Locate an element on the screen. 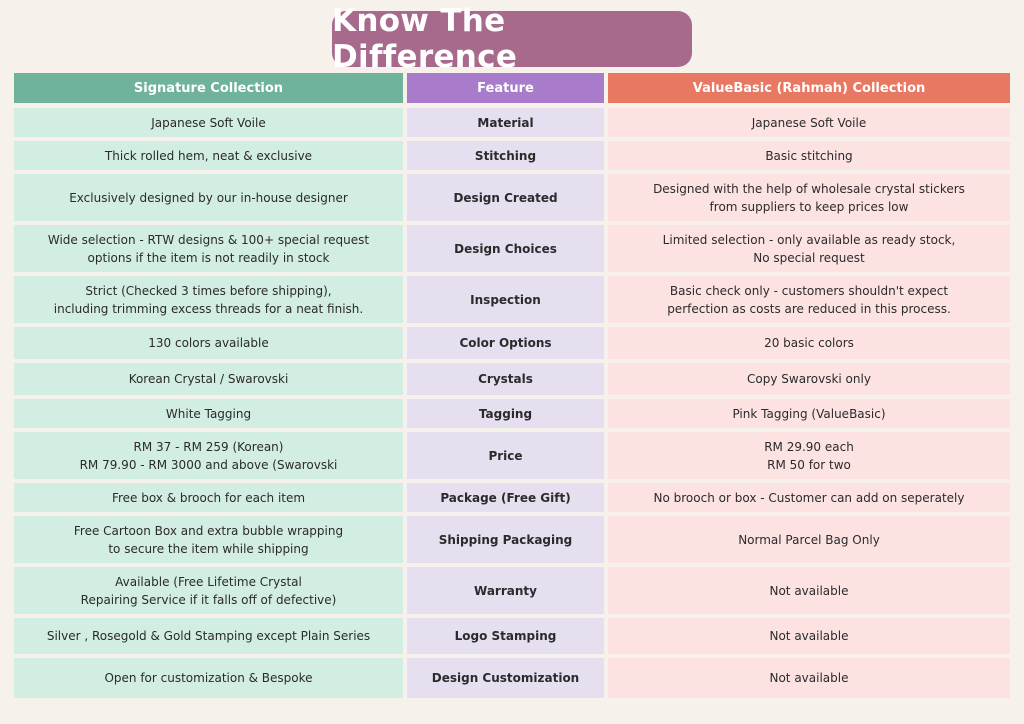 Image resolution: width=1024 pixels, height=724 pixels. valuebasic-cell-shipping-packaging: Normal Parcel Bag Only is located at coordinates (809, 539).